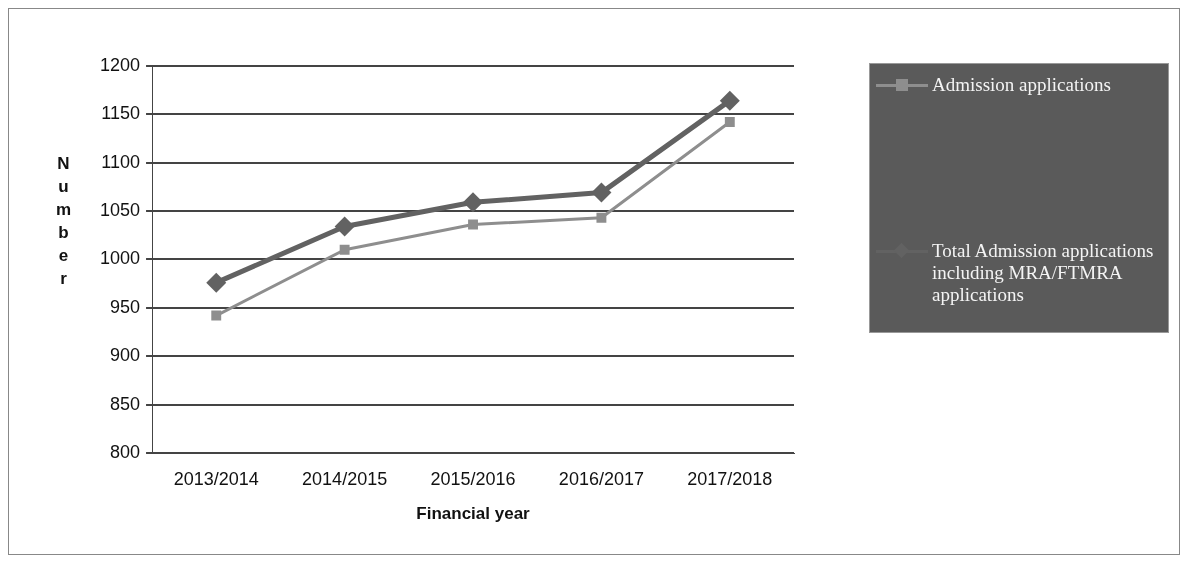 This screenshot has width=1192, height=566. What do you see at coordinates (473, 478) in the screenshot?
I see `x-tick-label: 2015/2016` at bounding box center [473, 478].